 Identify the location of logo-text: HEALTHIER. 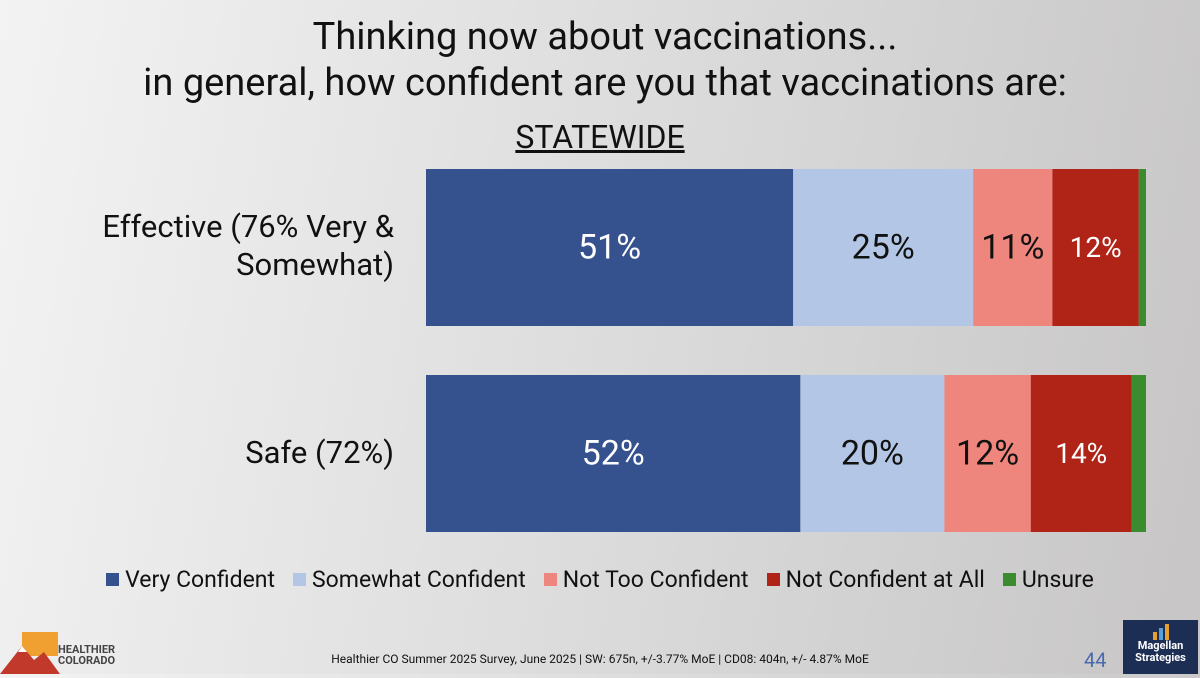
(87, 649).